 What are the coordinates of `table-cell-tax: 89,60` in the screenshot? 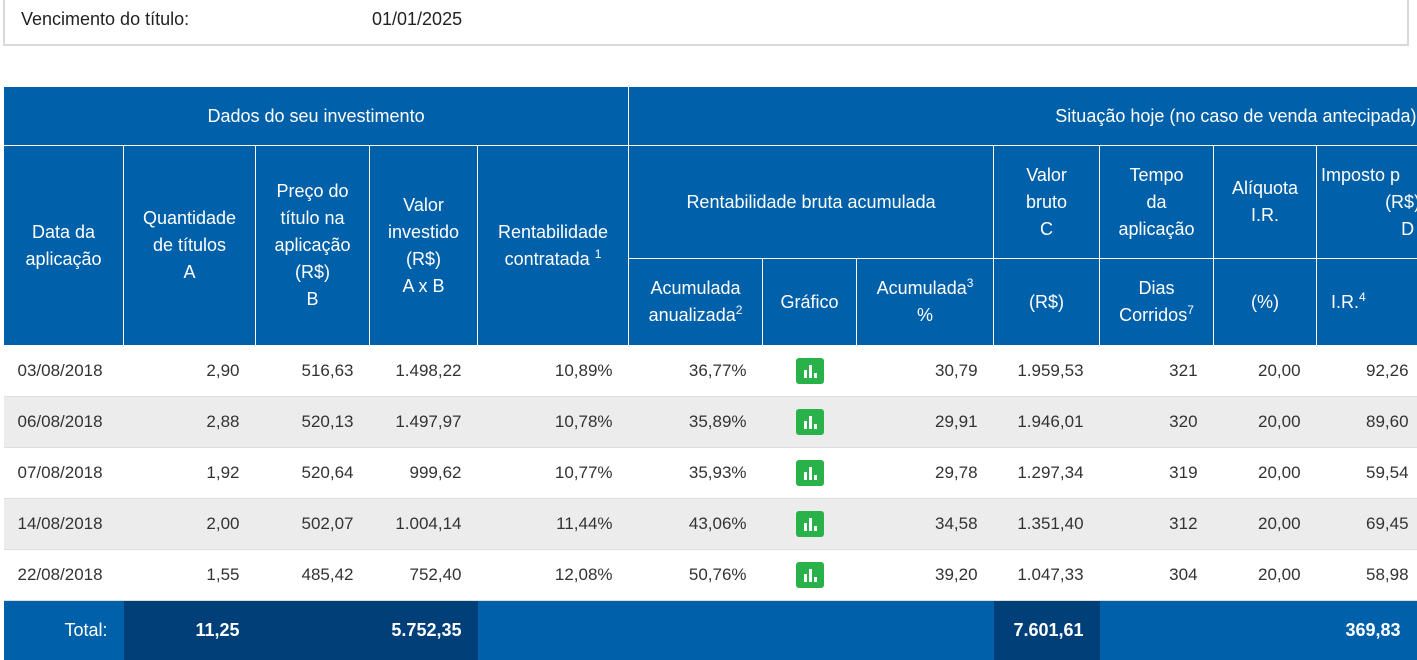 It's located at (1367, 422).